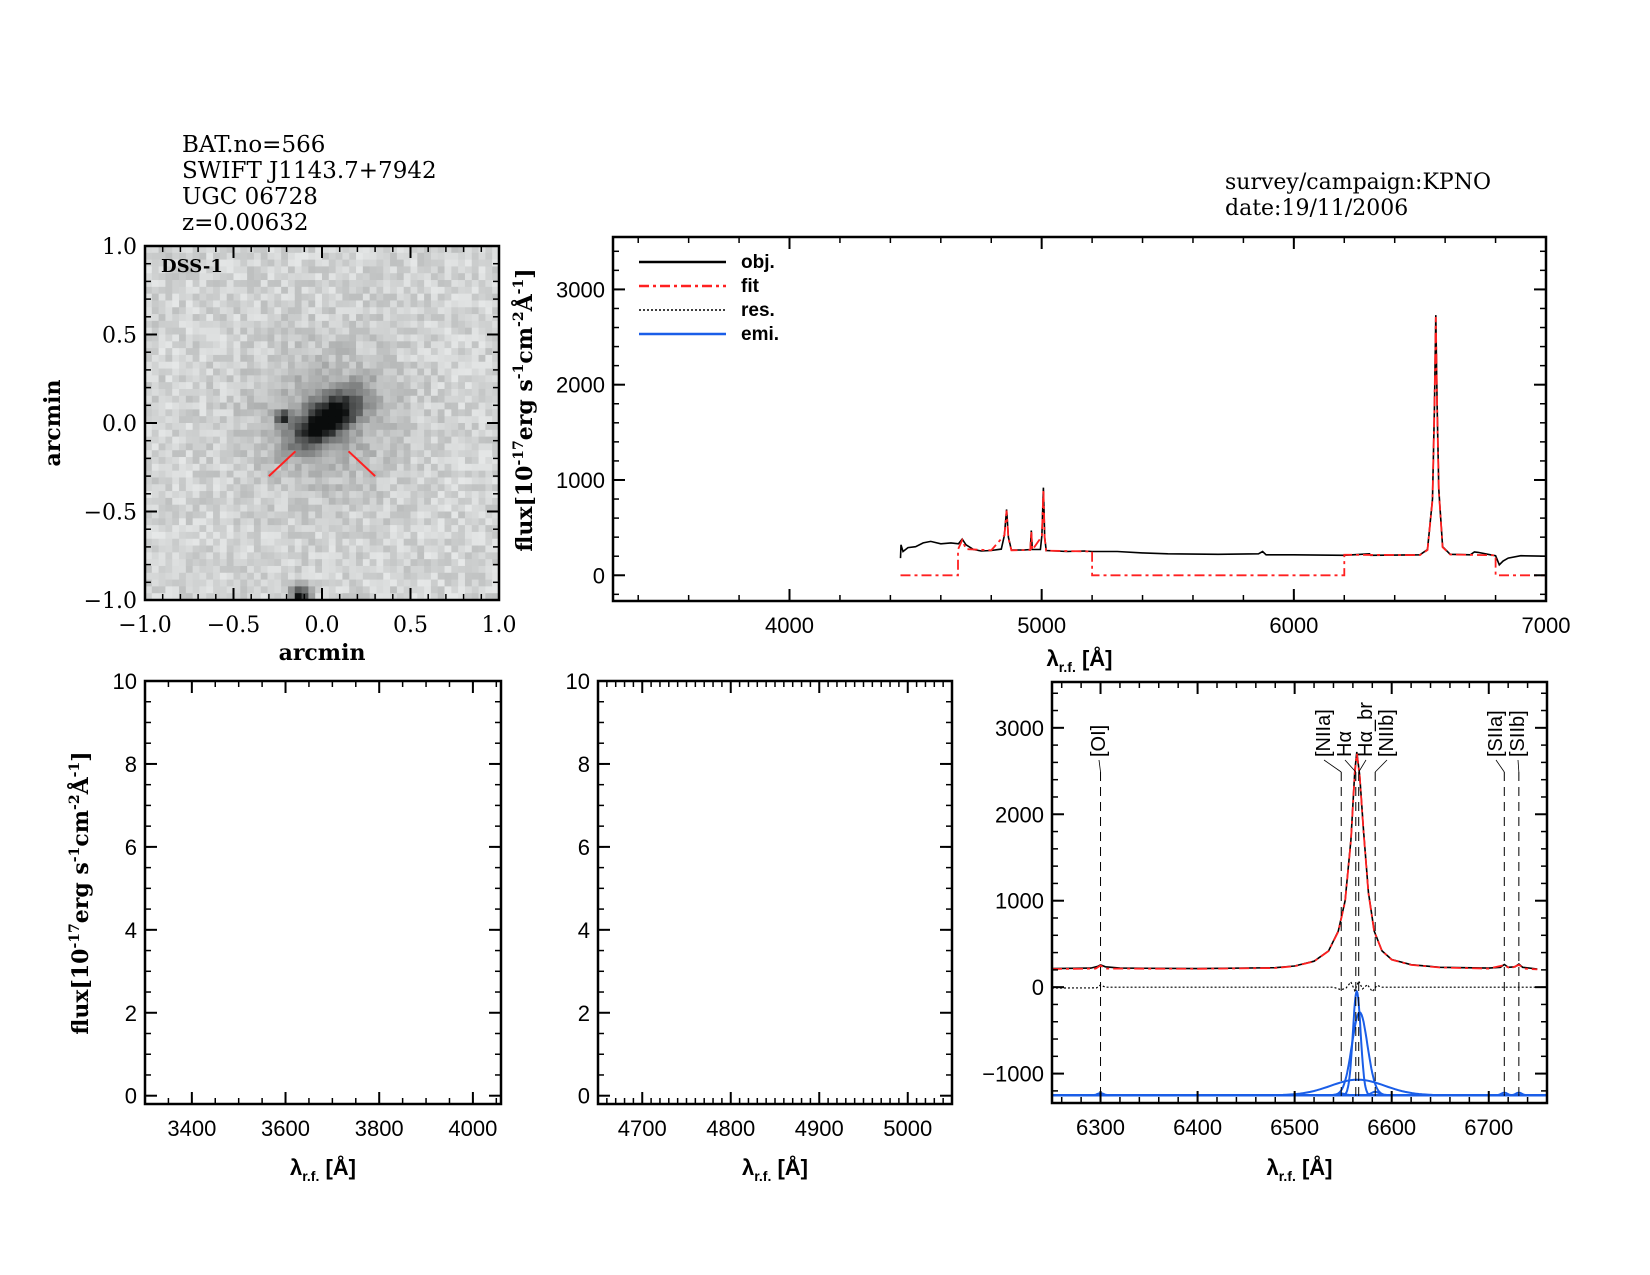 This screenshot has height=1275, width=1650. Describe the element at coordinates (81, 828) in the screenshot. I see `label-part: cm` at that location.